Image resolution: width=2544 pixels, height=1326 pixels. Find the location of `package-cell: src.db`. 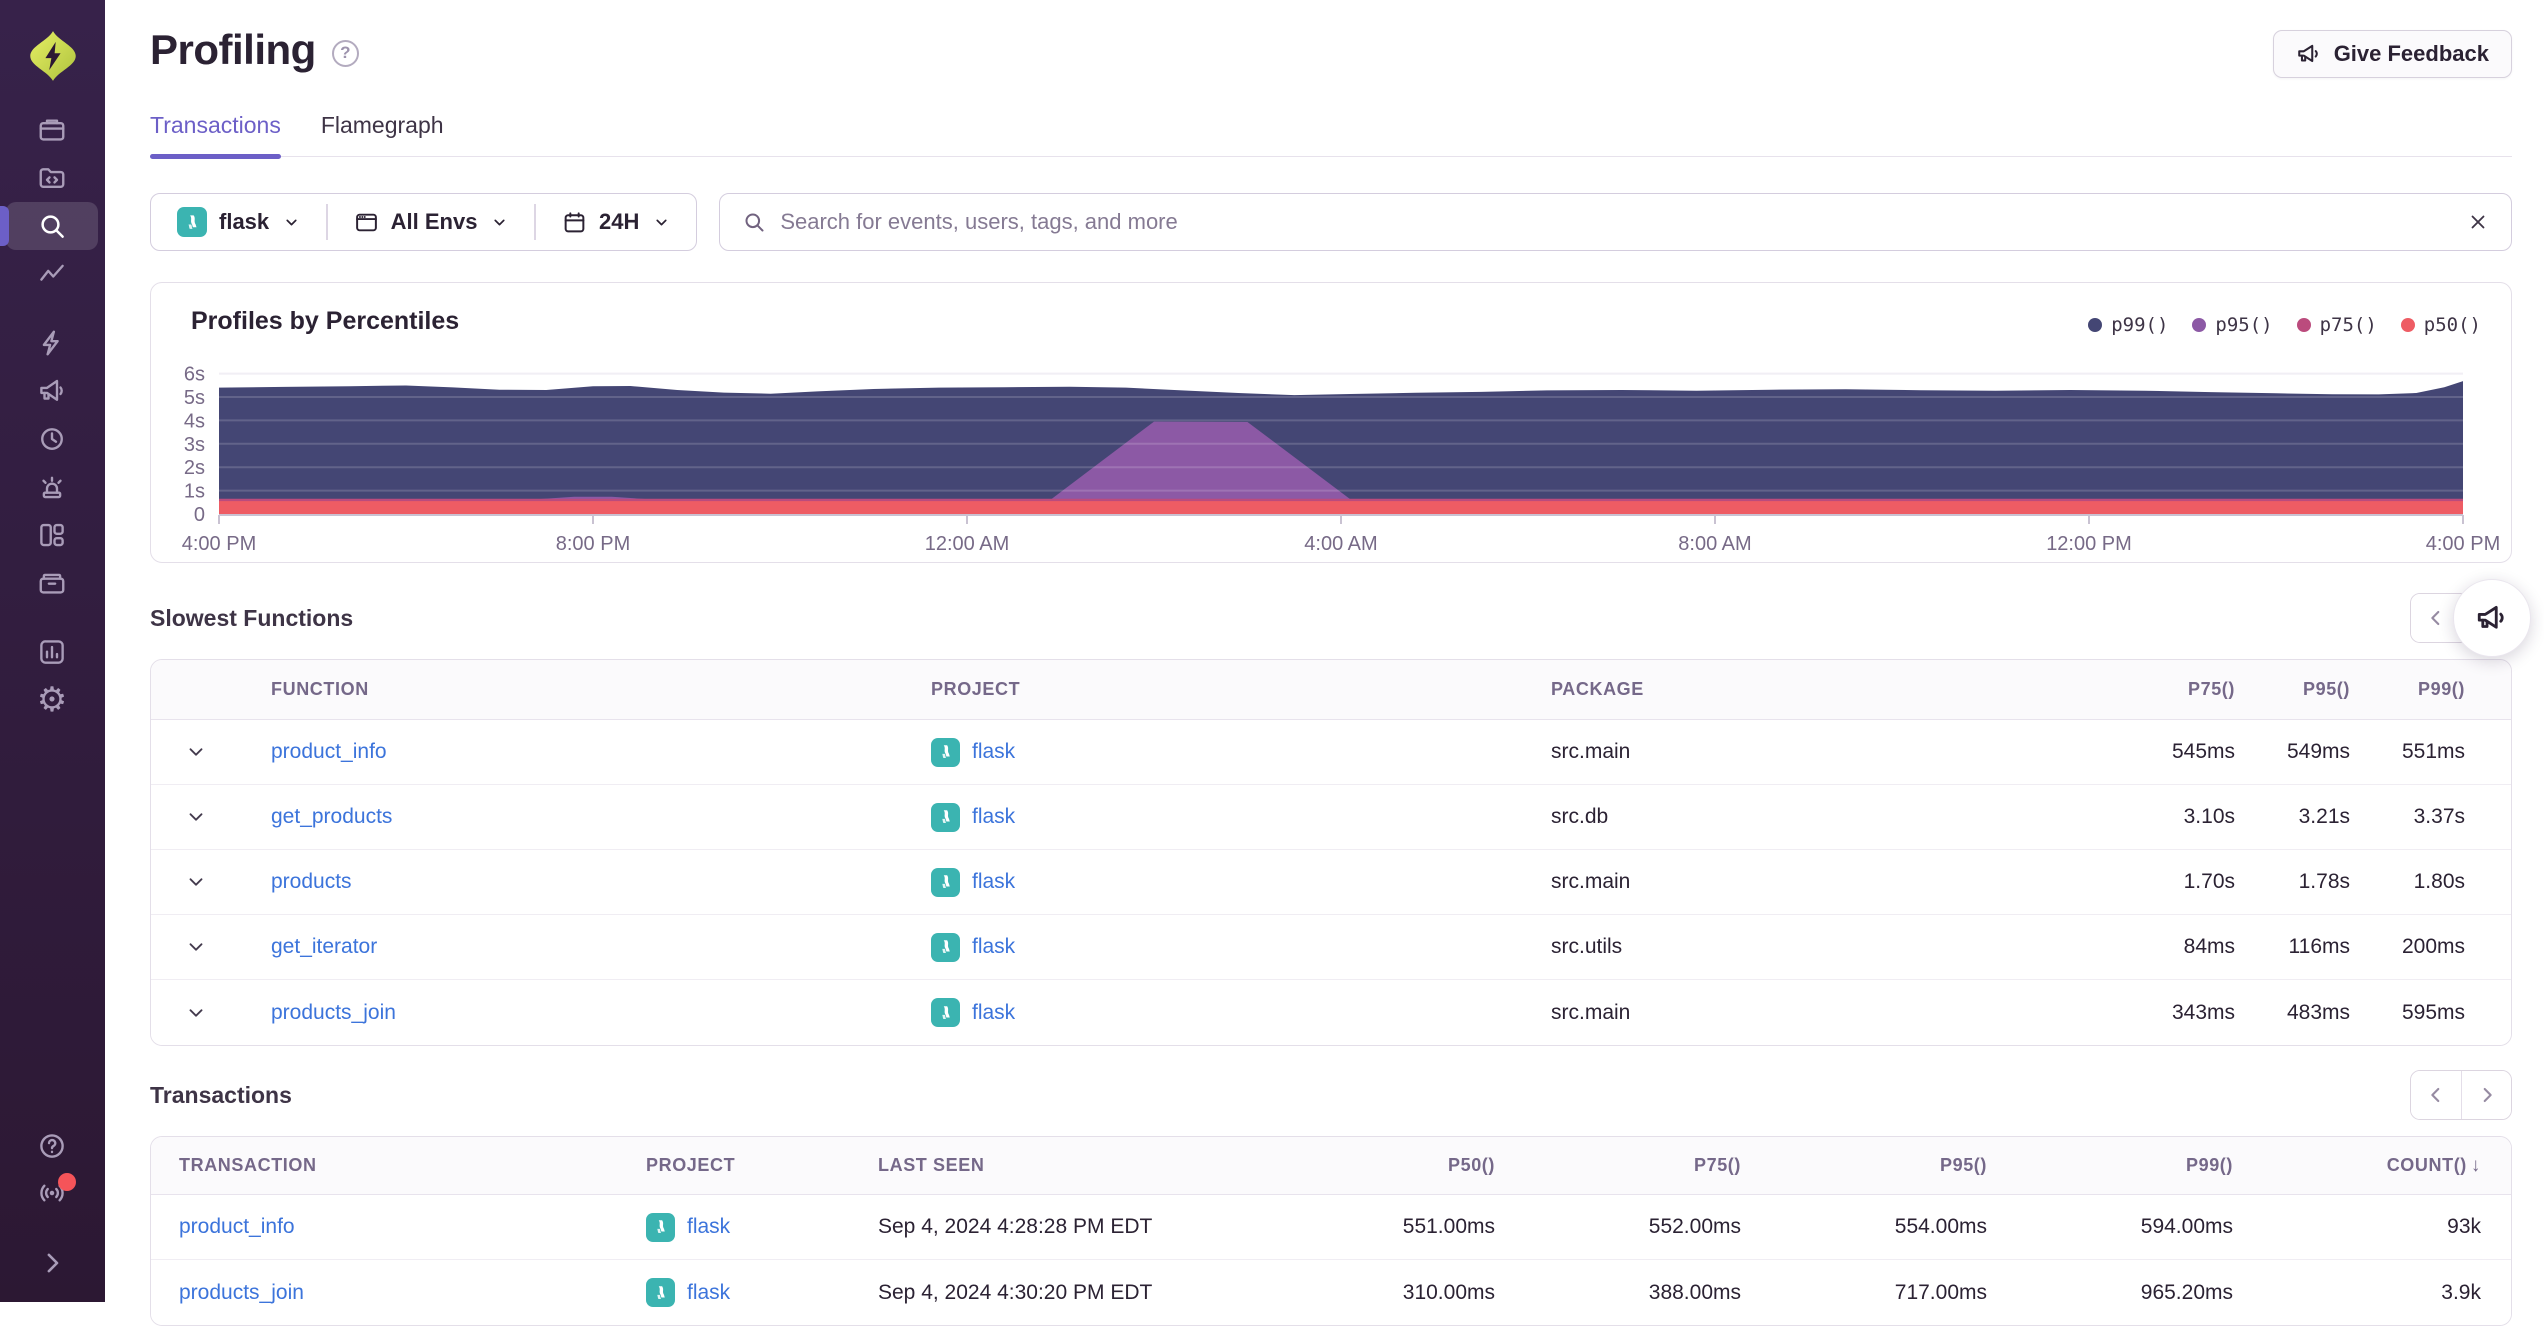

package-cell: src.db is located at coordinates (1580, 816).